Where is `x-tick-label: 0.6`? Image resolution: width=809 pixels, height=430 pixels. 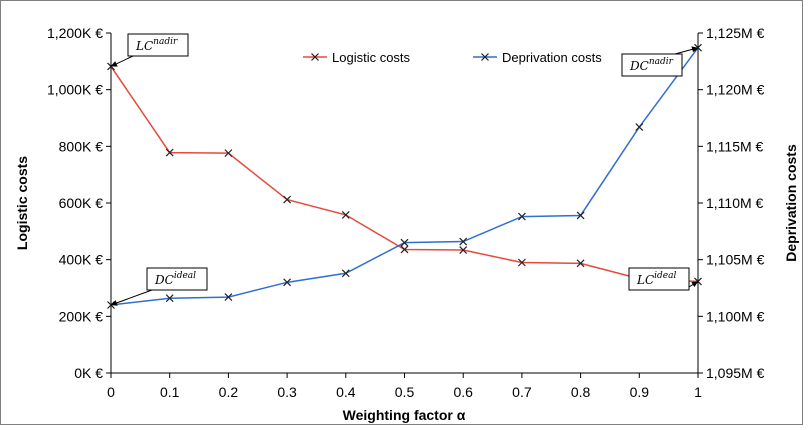
x-tick-label: 0.6 is located at coordinates (463, 392).